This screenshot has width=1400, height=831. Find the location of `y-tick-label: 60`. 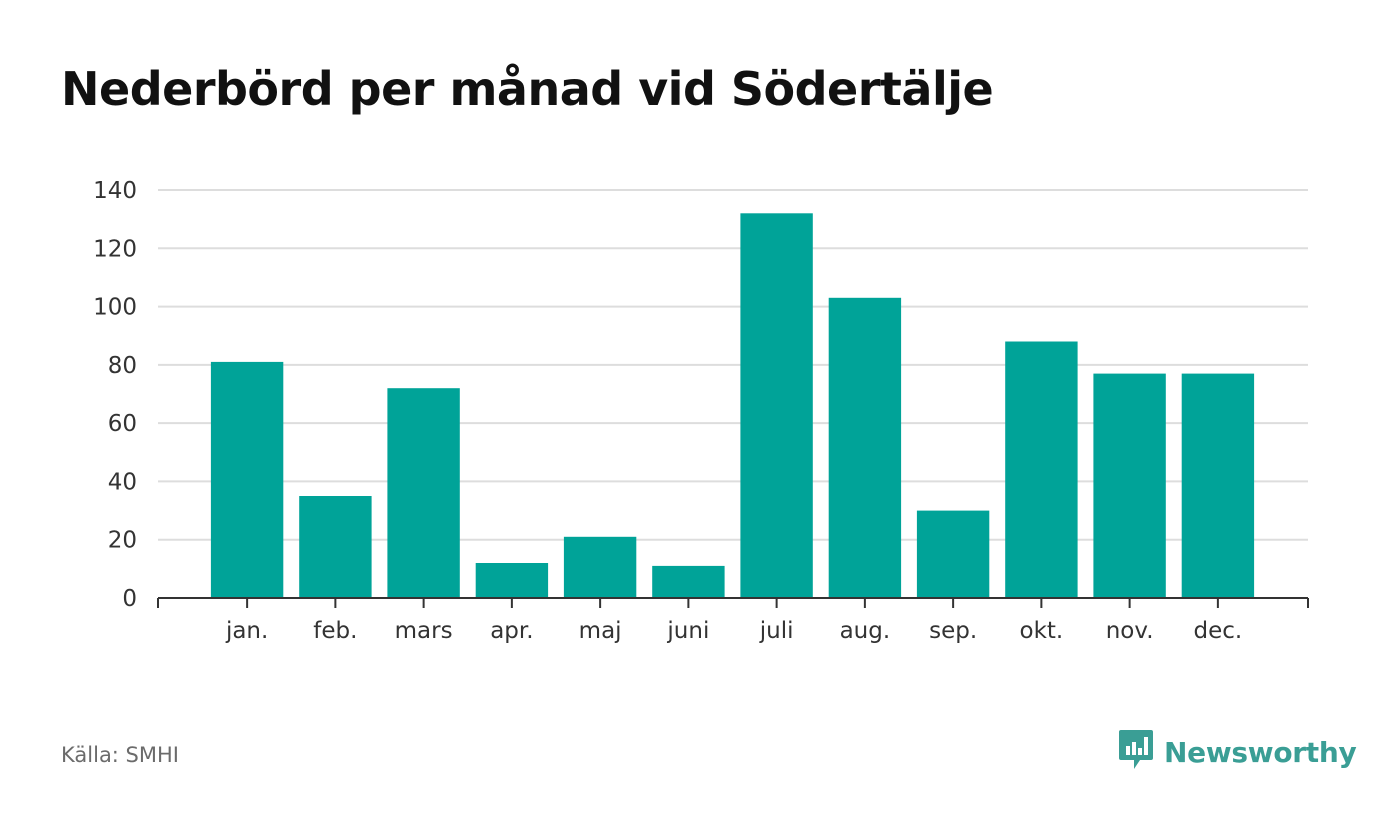

y-tick-label: 60 is located at coordinates (122, 424).